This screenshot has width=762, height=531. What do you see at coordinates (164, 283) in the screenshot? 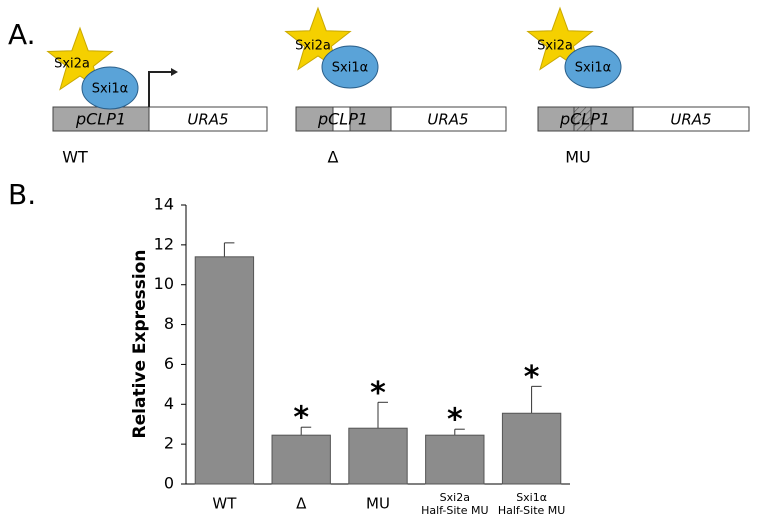
I see `y-tick-label: 10` at bounding box center [164, 283].